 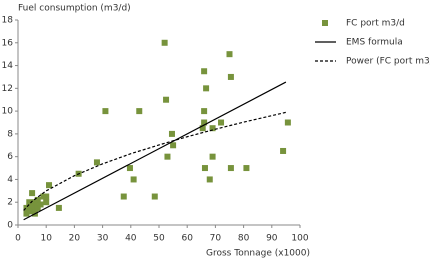 I want to click on x-tick-label: 30, so click(x=103, y=239).